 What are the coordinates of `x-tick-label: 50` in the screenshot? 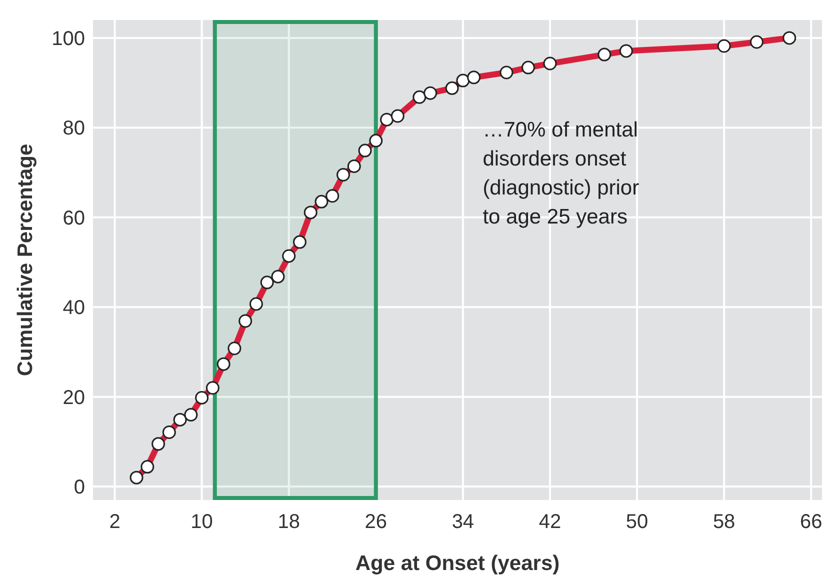 It's located at (637, 522).